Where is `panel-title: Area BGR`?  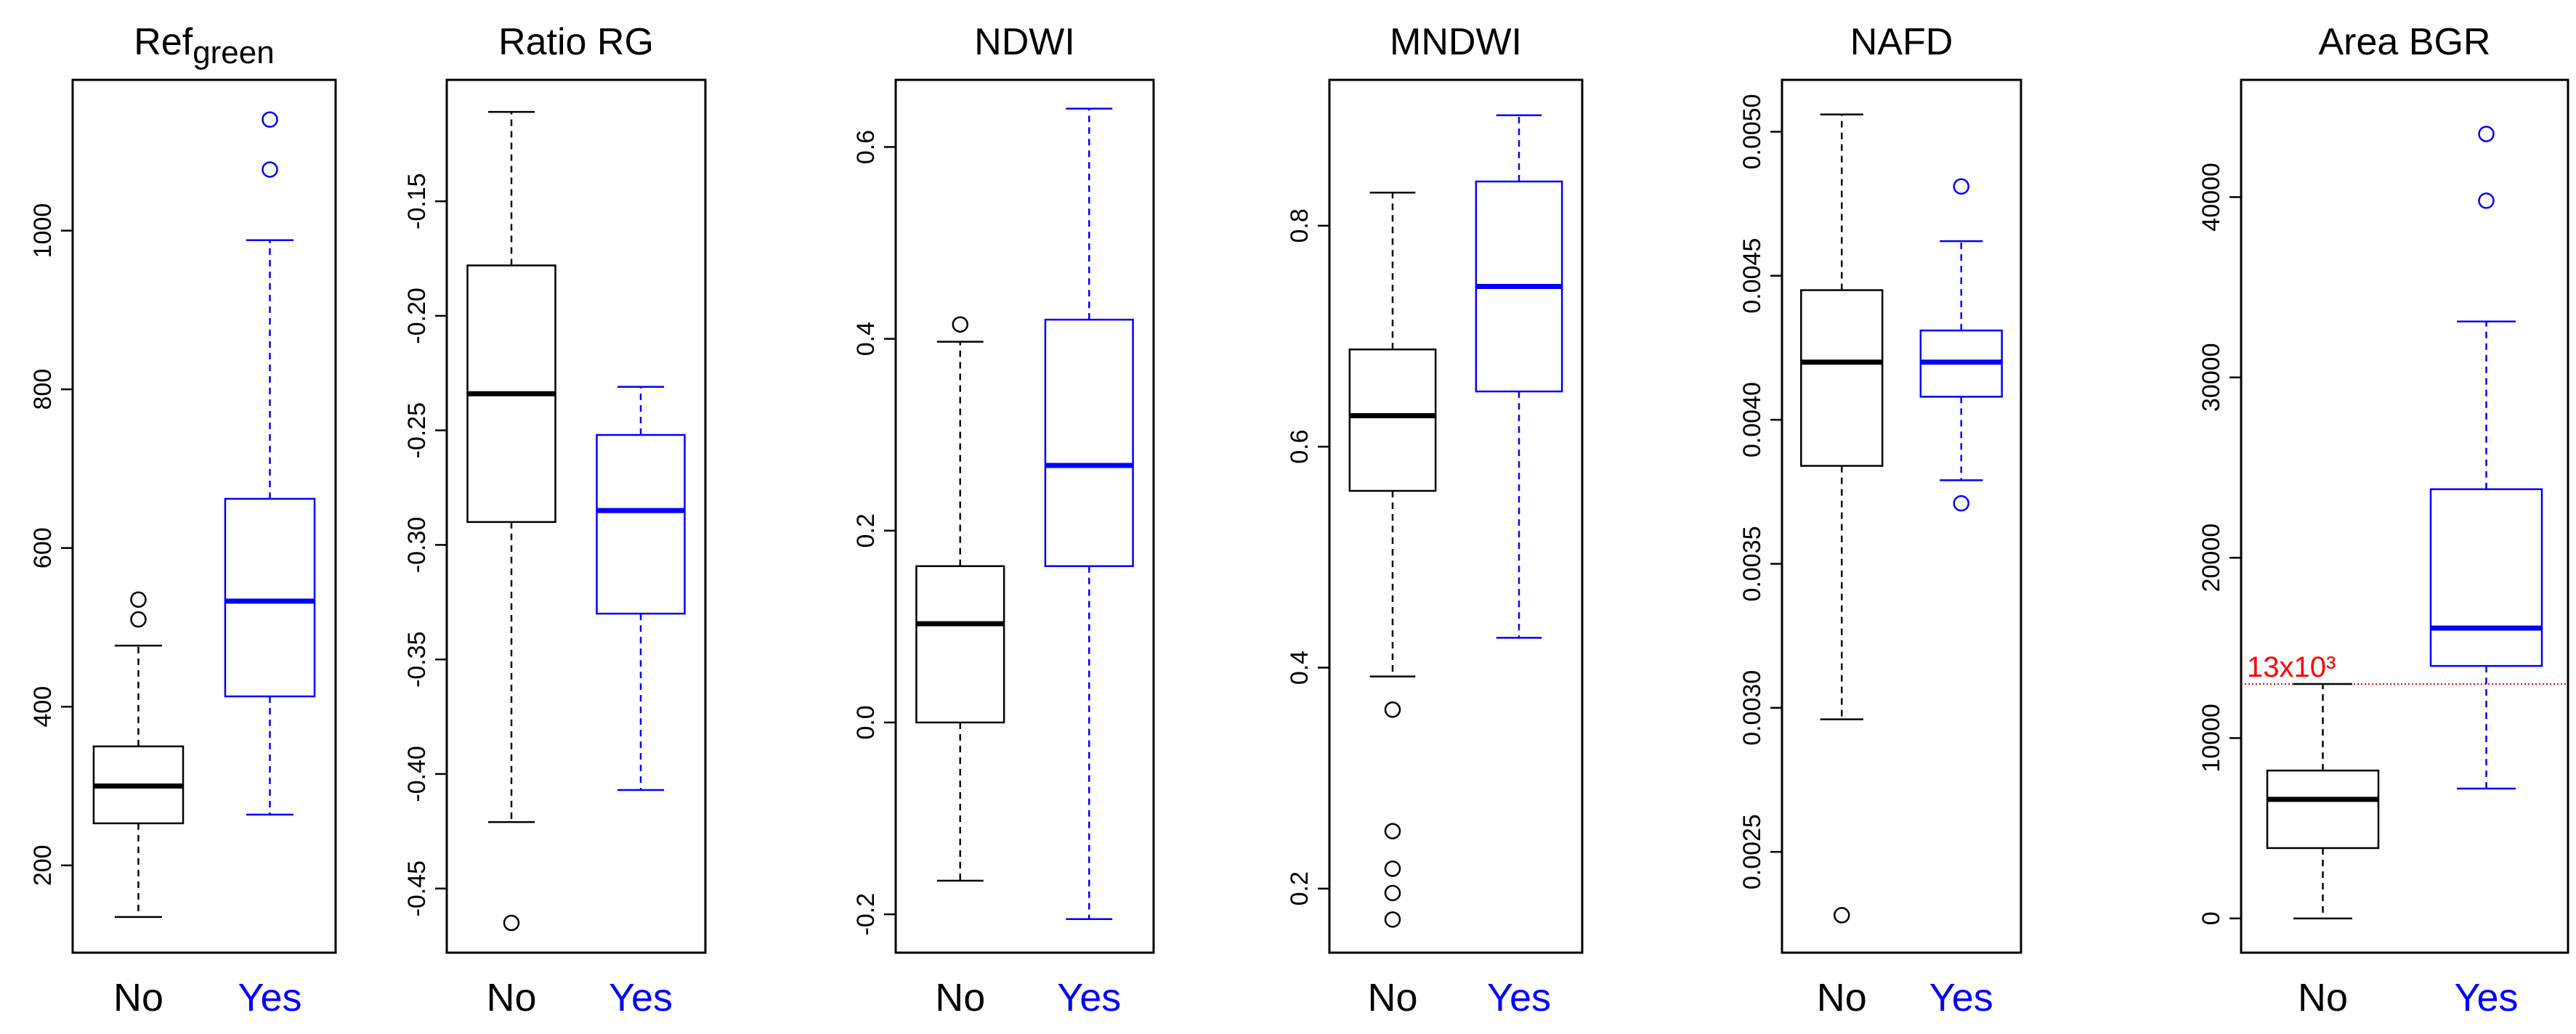
panel-title: Area BGR is located at coordinates (2405, 42).